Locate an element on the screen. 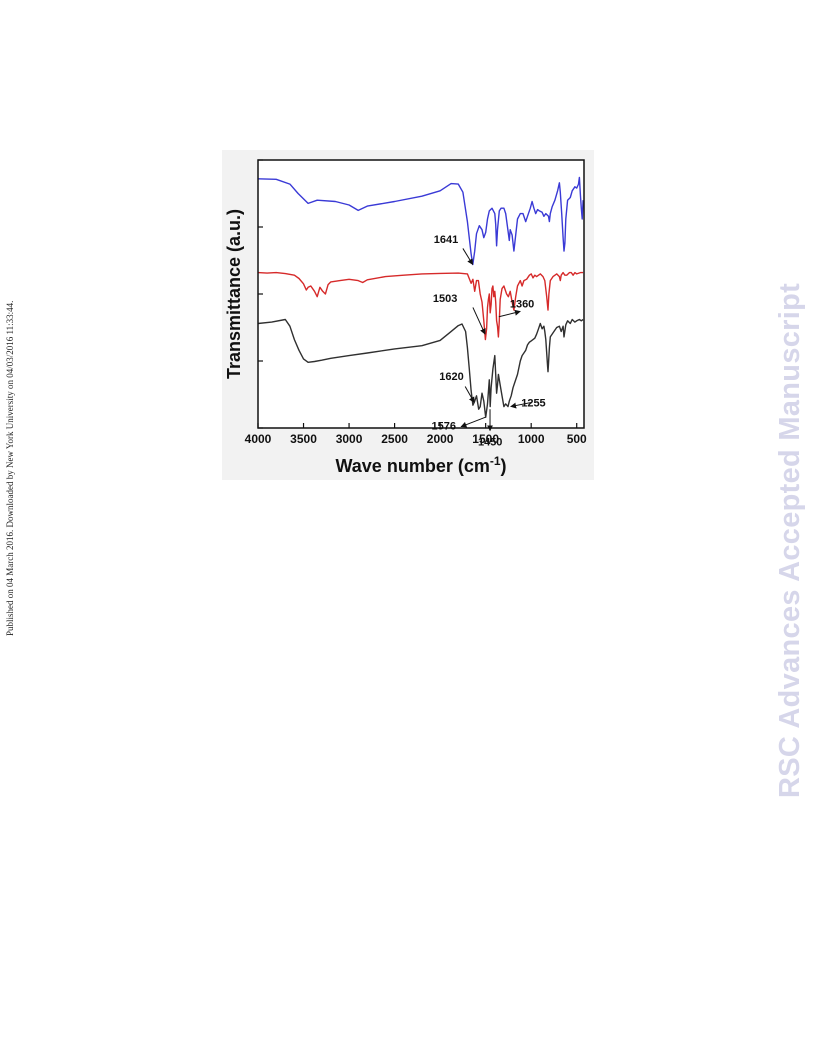 This screenshot has height=1056, width=816. plot-area is located at coordinates (421, 294).